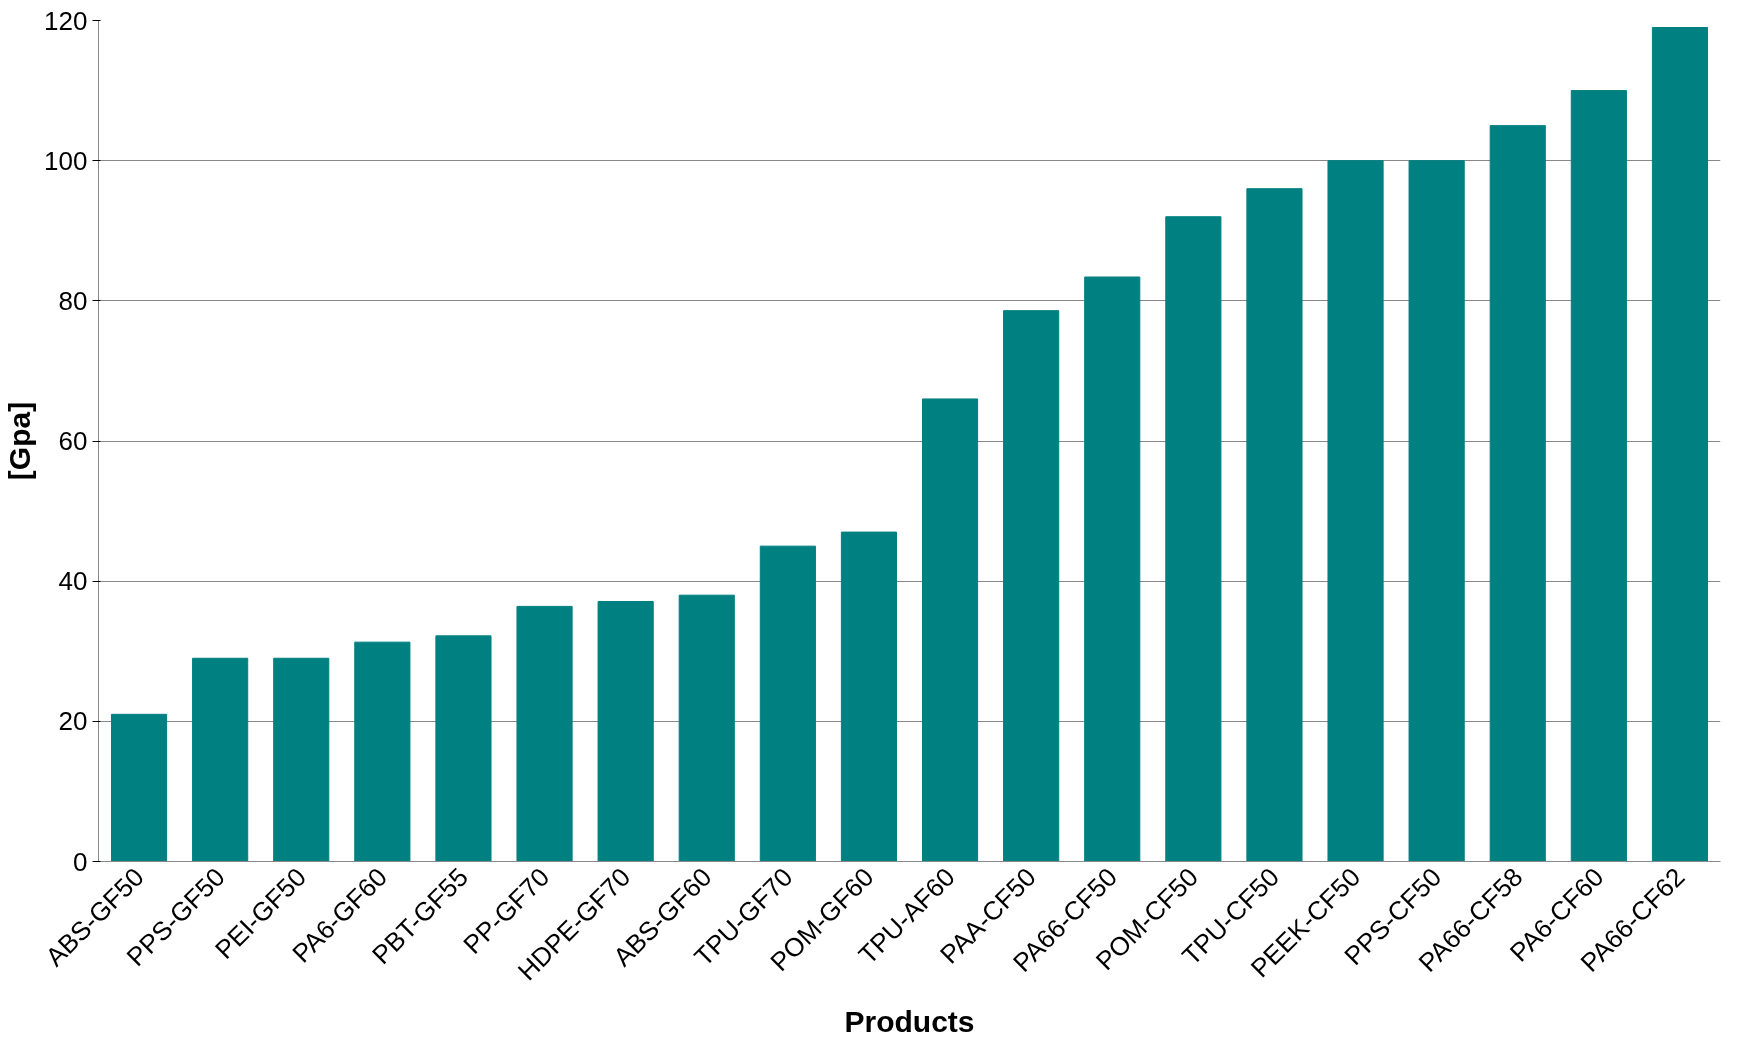  I want to click on y-tick-label: 60, so click(73, 441).